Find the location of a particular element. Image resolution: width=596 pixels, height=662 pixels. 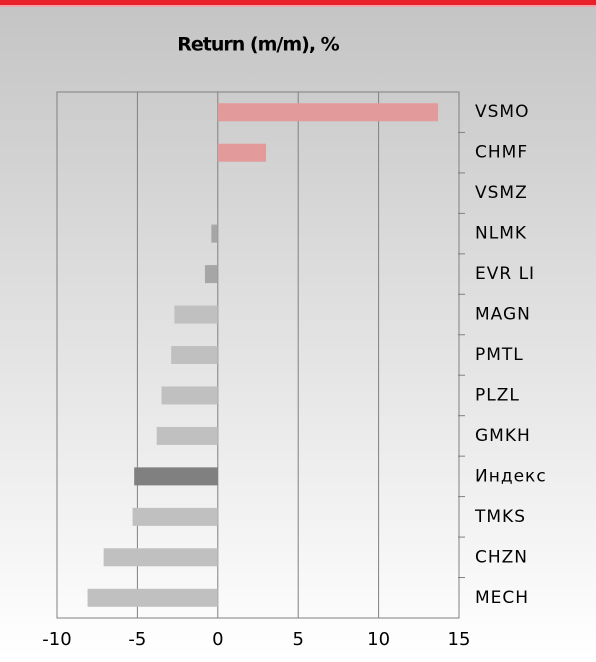

x-tick-label: -10 is located at coordinates (56, 639).